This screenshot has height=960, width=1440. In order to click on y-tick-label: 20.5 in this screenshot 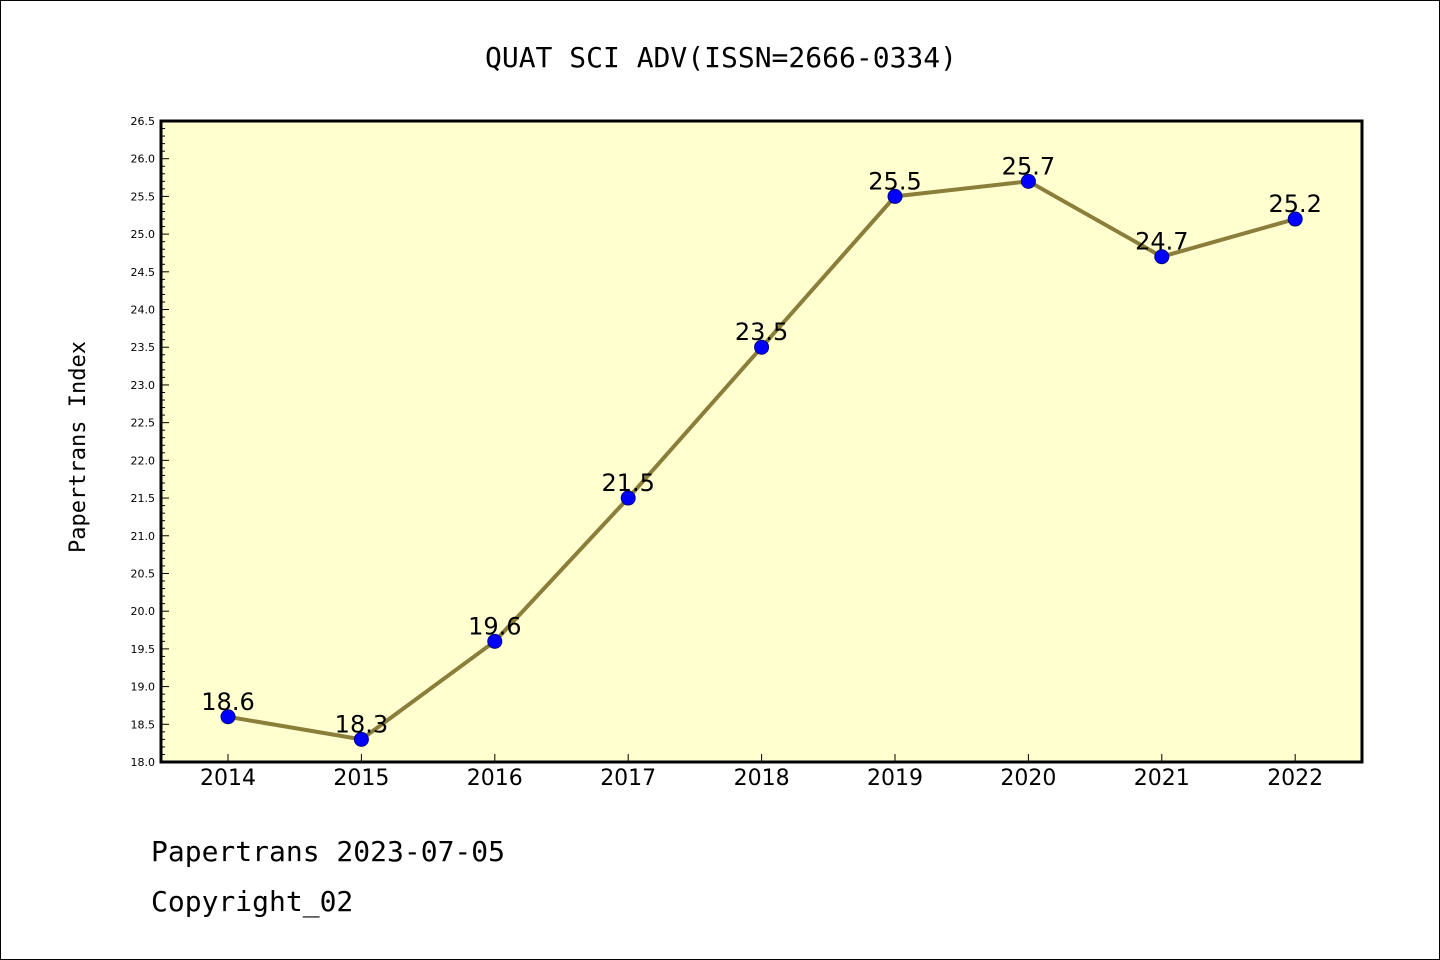, I will do `click(143, 573)`.